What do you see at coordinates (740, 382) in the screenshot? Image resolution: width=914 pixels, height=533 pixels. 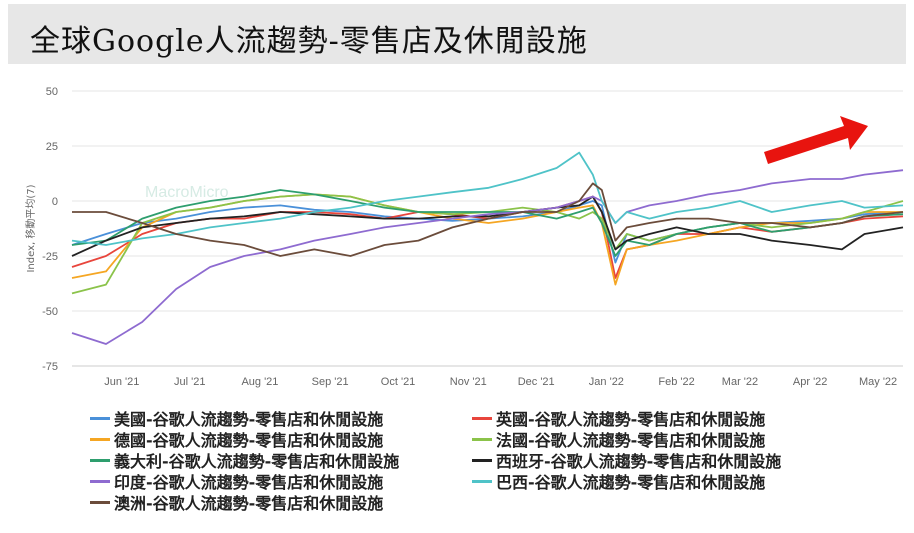 I see `x-tick-label: Mar '22` at bounding box center [740, 382].